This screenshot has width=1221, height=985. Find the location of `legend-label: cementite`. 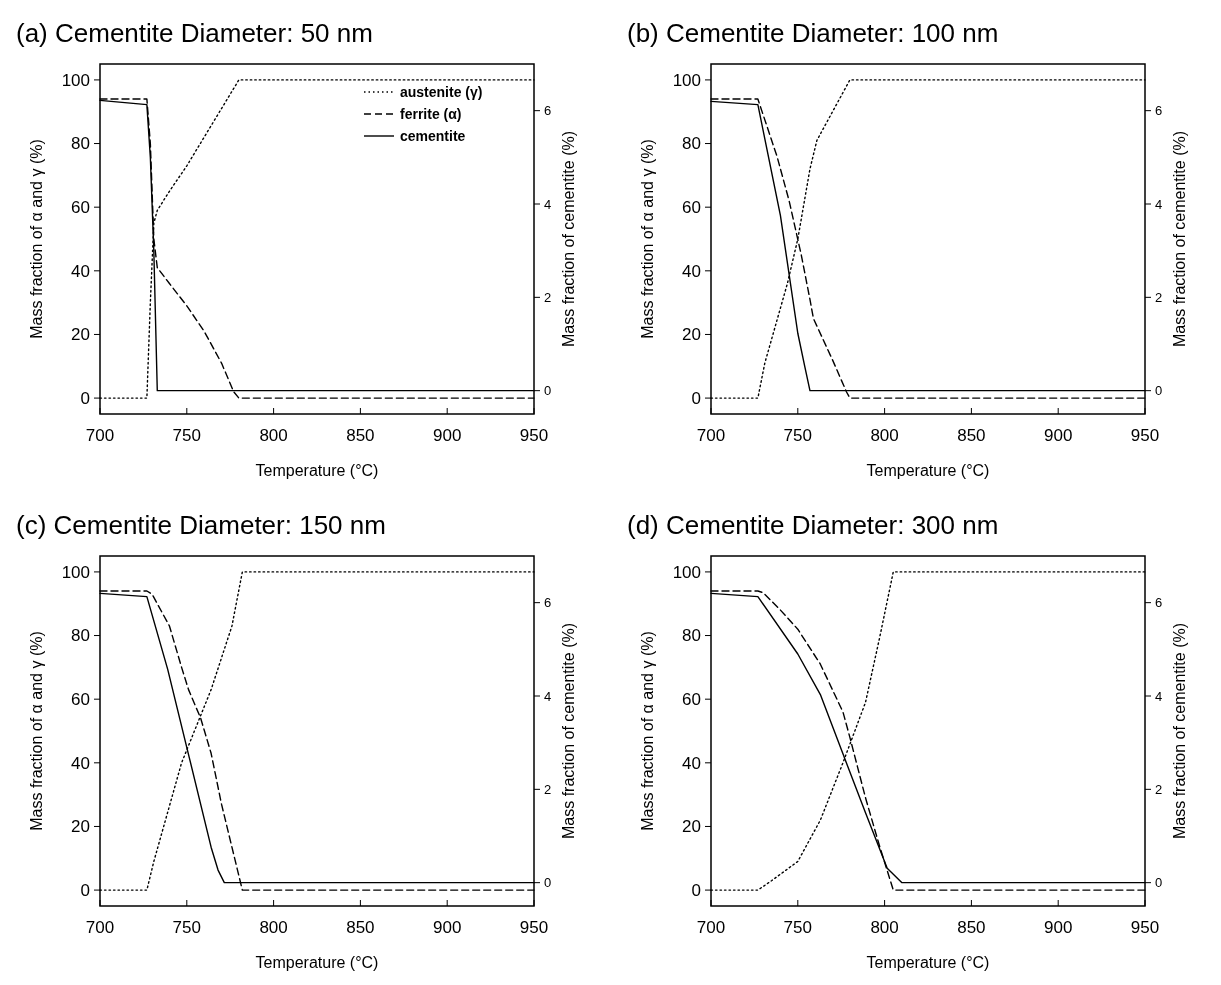

legend-label: cementite is located at coordinates (433, 135).